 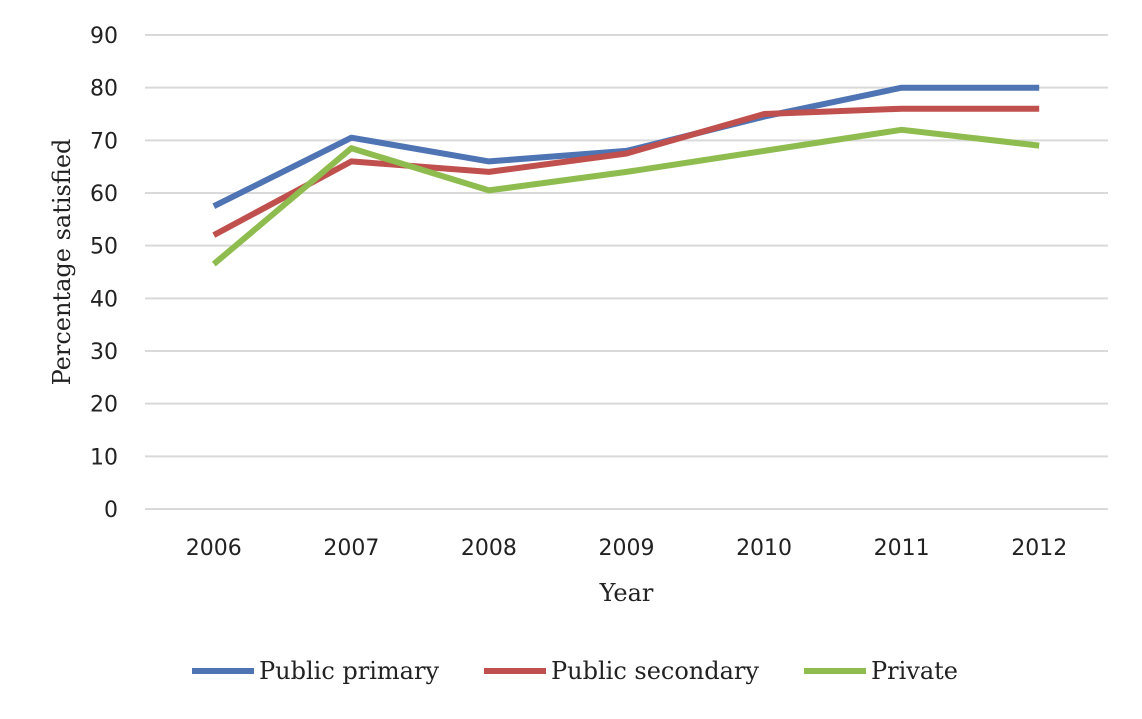 What do you see at coordinates (764, 548) in the screenshot?
I see `x-tick-label: 2010` at bounding box center [764, 548].